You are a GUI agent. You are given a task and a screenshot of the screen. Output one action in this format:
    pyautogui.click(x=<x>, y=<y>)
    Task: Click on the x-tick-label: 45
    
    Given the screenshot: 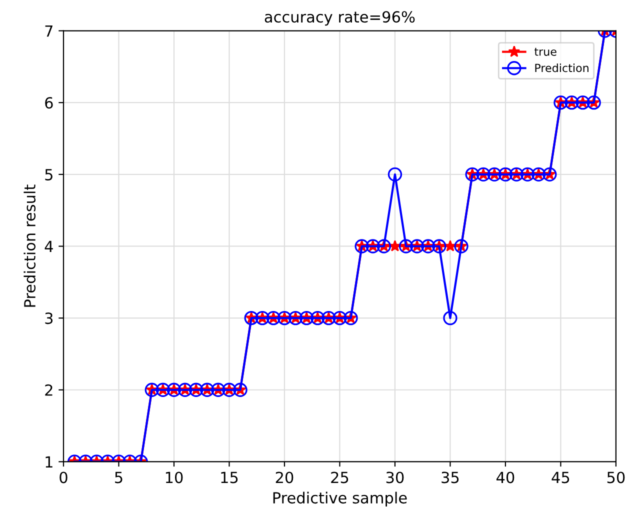 What is the action you would take?
    pyautogui.click(x=561, y=478)
    